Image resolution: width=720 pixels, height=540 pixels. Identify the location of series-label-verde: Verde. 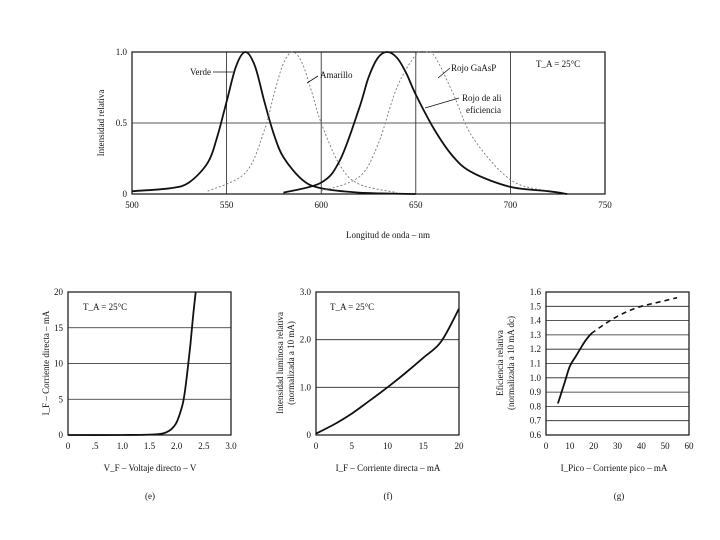
(200, 72).